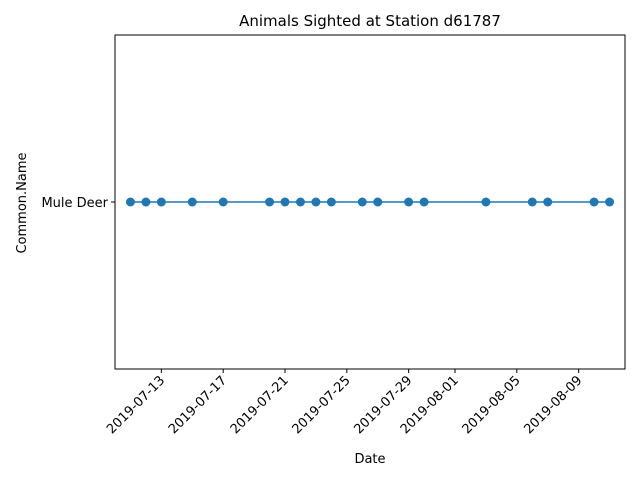 Image resolution: width=640 pixels, height=480 pixels. What do you see at coordinates (74, 203) in the screenshot?
I see `y-tick-label: Mule Deer` at bounding box center [74, 203].